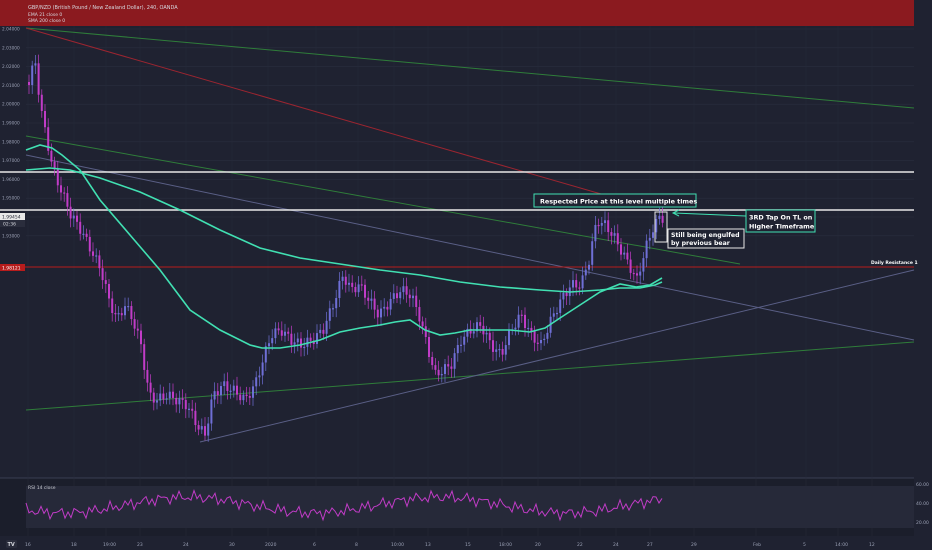  I want to click on indicator-legend-sma: SMA 200 close 0, so click(46, 21).